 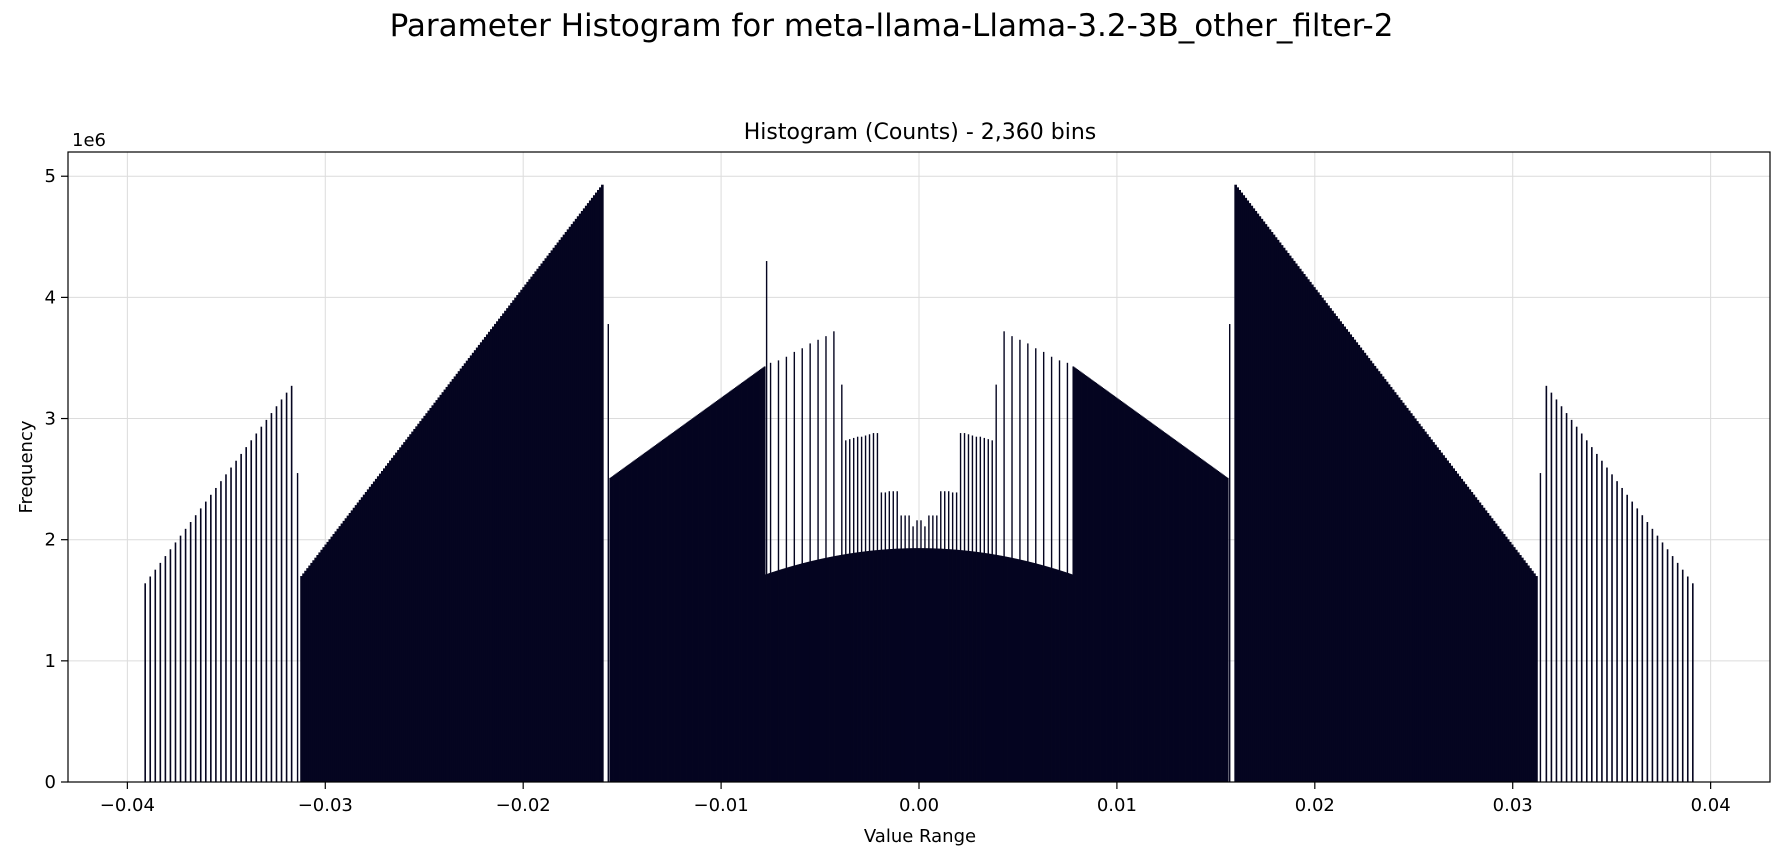 I want to click on x-tick-label: −0.03, so click(x=325, y=805).